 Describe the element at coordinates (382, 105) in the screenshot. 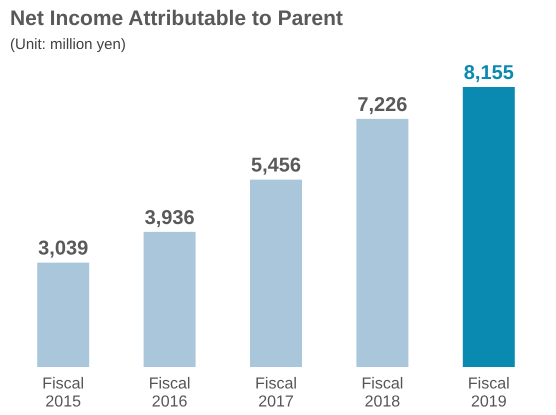

I see `data-label: 7,226` at that location.